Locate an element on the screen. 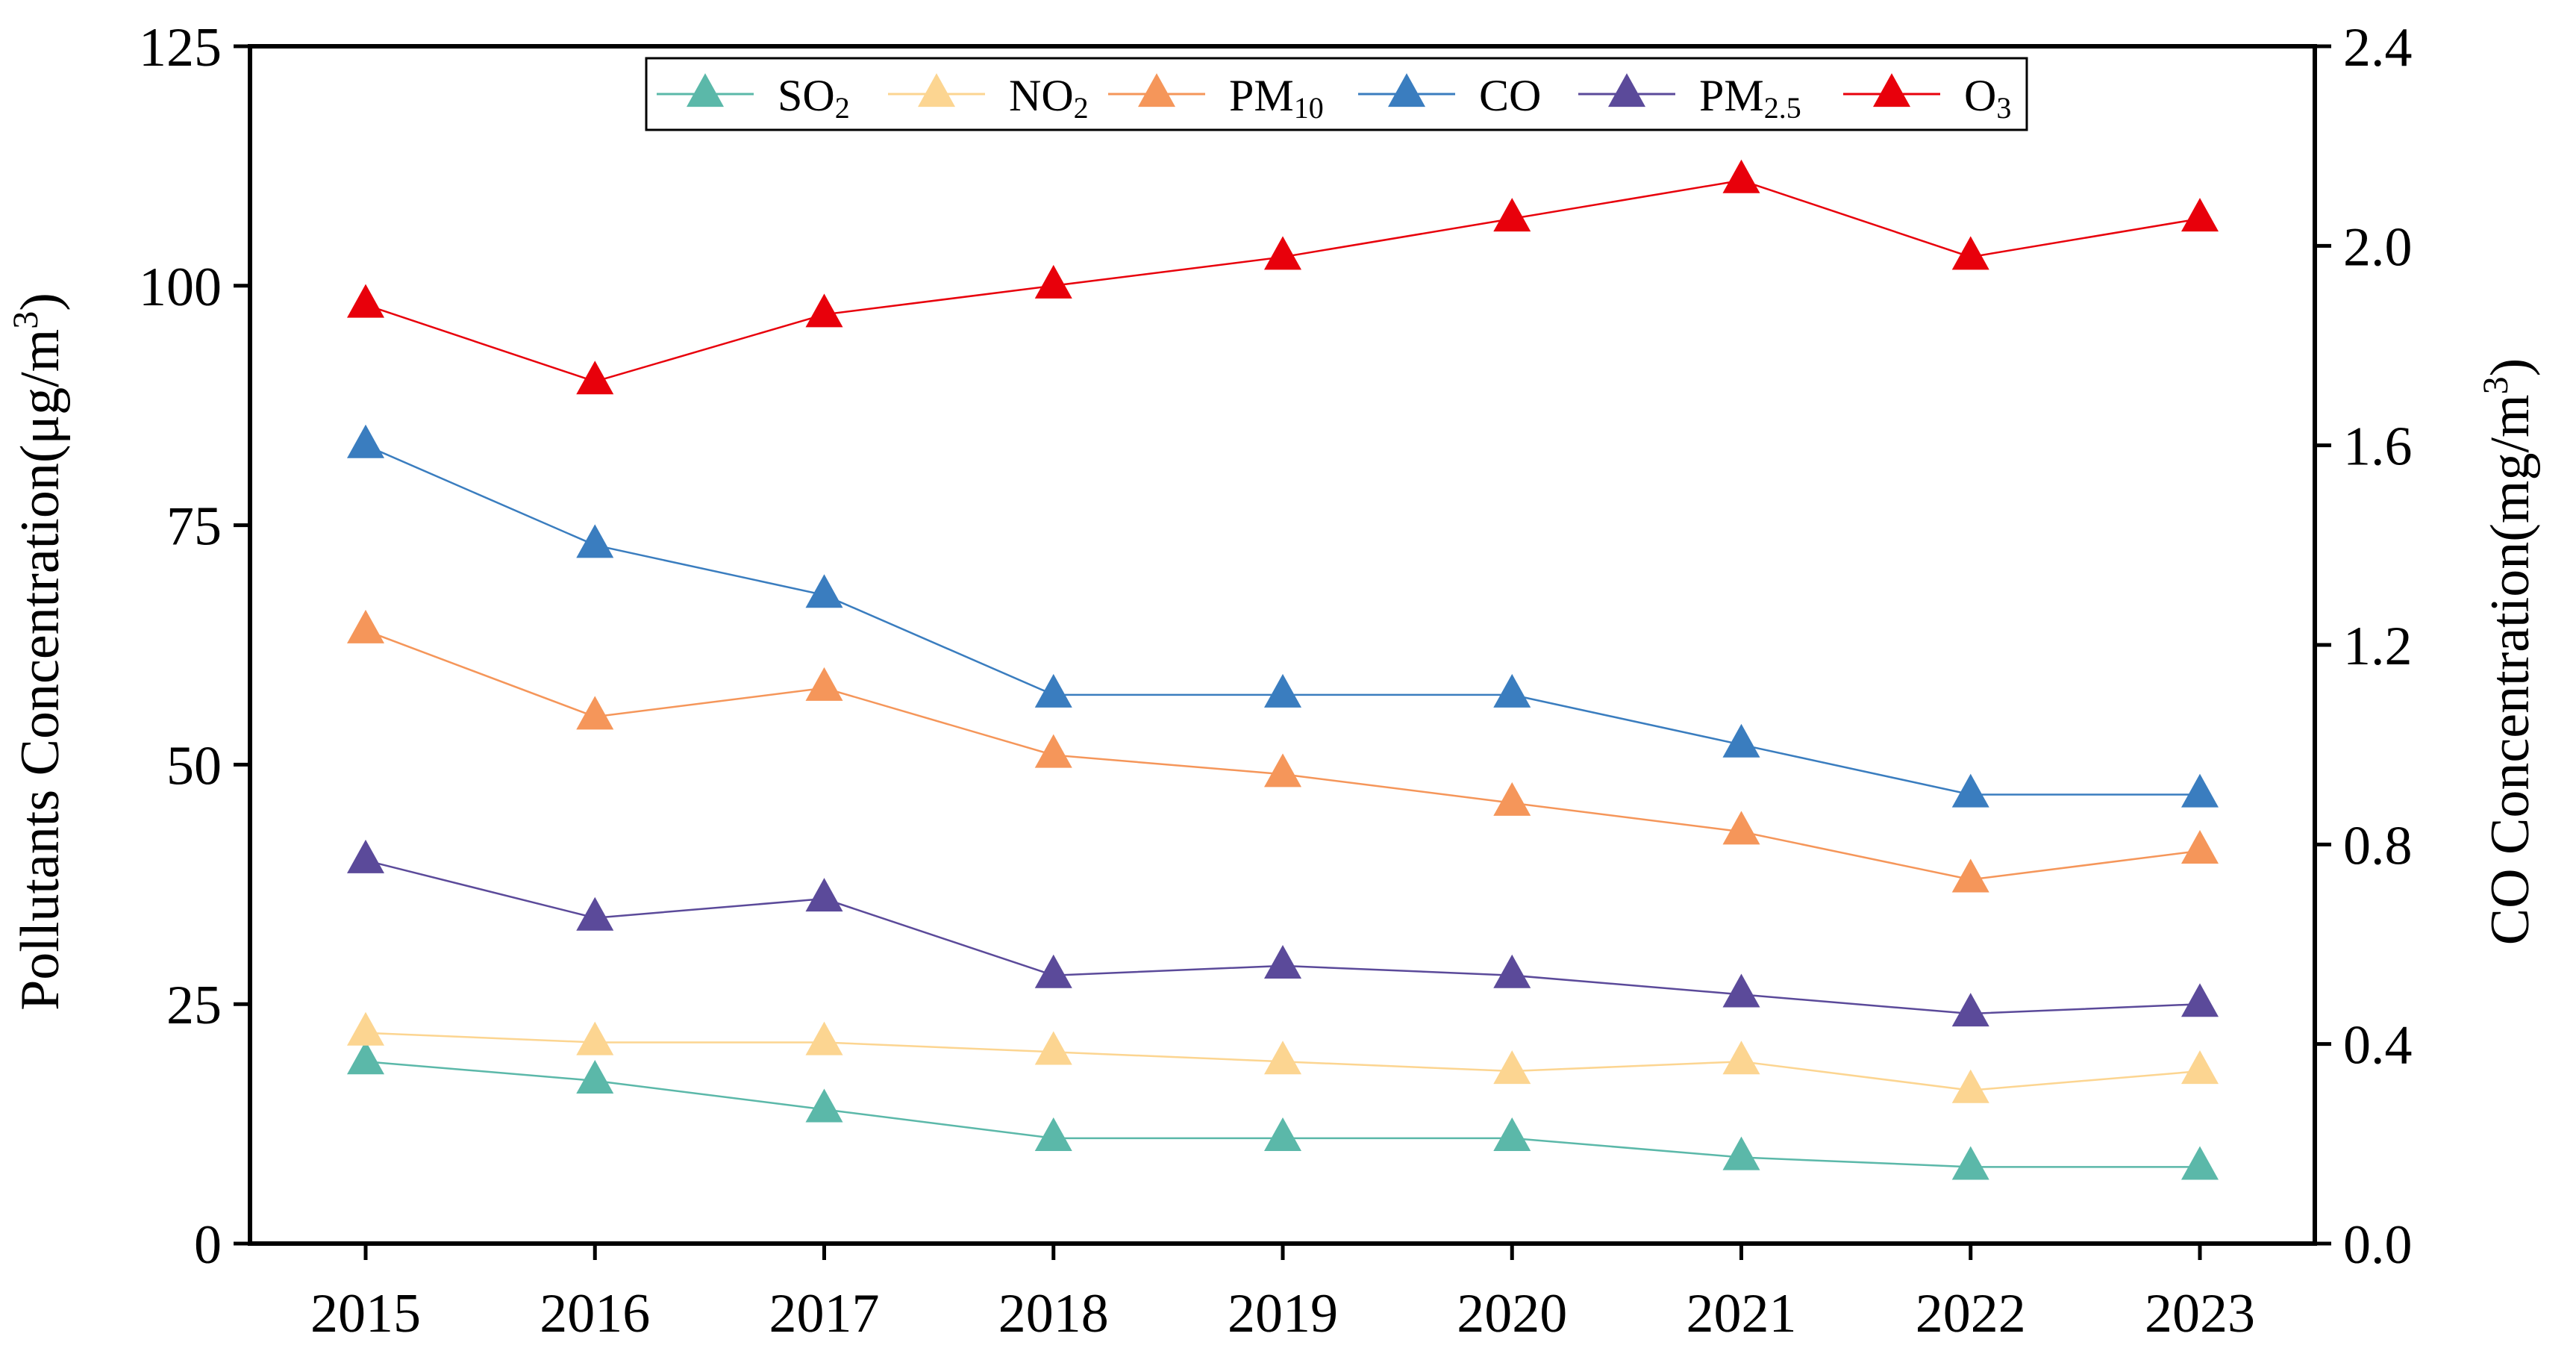 The image size is (2576, 1363). legend-label: PM2.5 is located at coordinates (1750, 98).